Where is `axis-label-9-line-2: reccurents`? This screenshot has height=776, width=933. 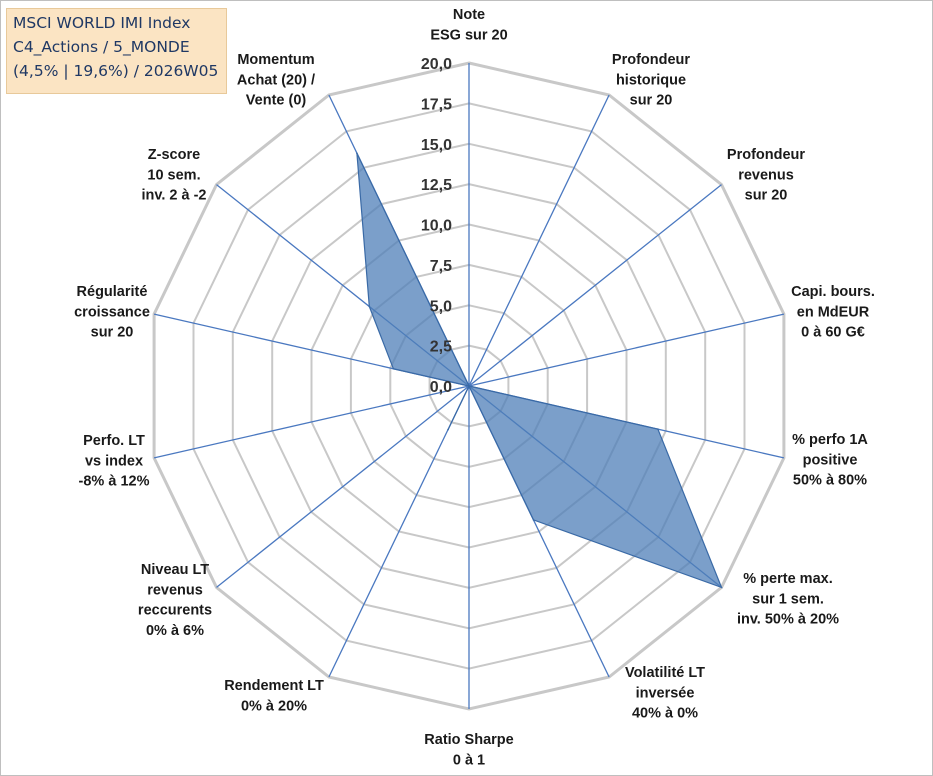
axis-label-9-line-2: reccurents is located at coordinates (175, 611).